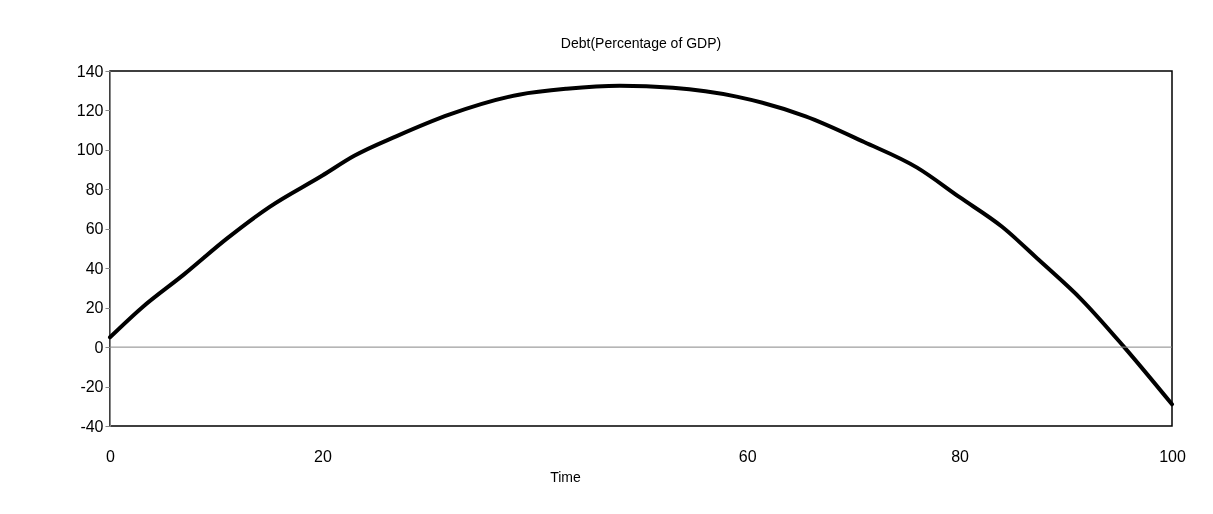 The image size is (1213, 514). What do you see at coordinates (747, 456) in the screenshot?
I see `x-tick-label: 60` at bounding box center [747, 456].